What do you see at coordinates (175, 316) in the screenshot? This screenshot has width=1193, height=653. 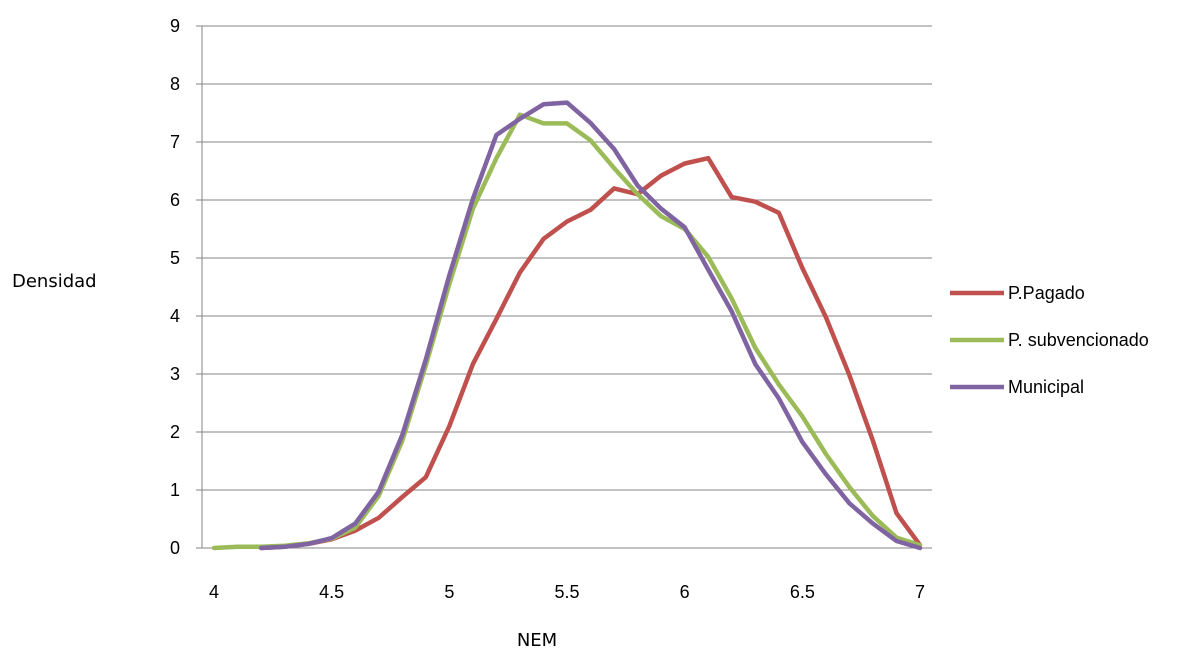 I see `y-tick-label-4: 4` at bounding box center [175, 316].